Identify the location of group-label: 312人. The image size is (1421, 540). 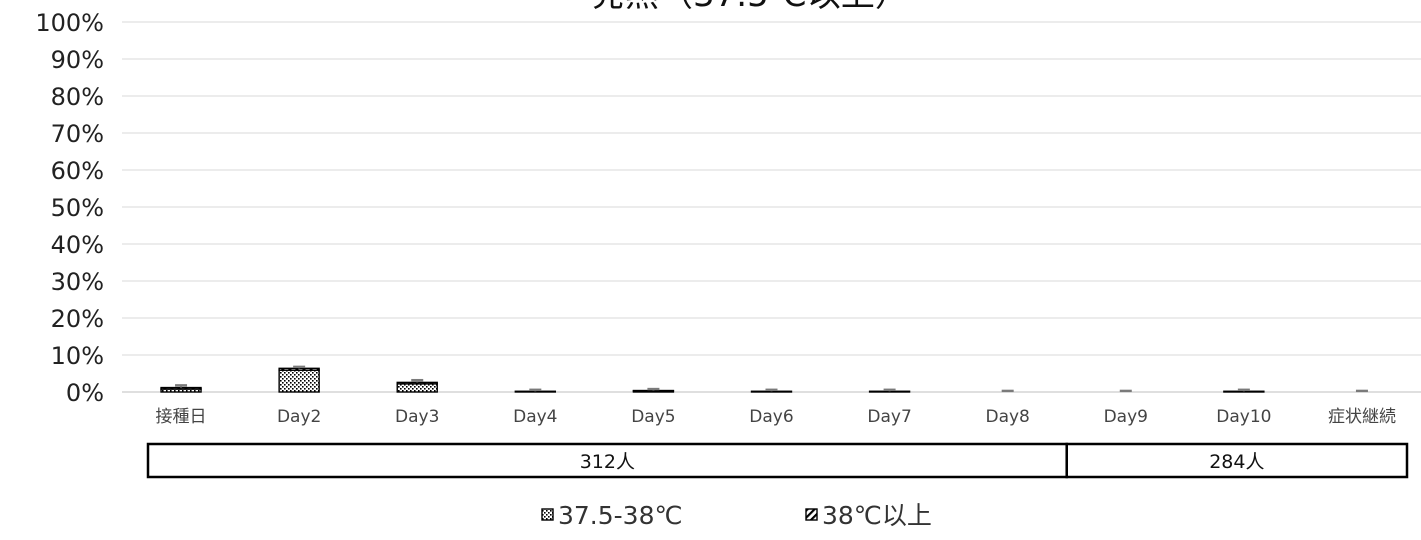
(607, 462).